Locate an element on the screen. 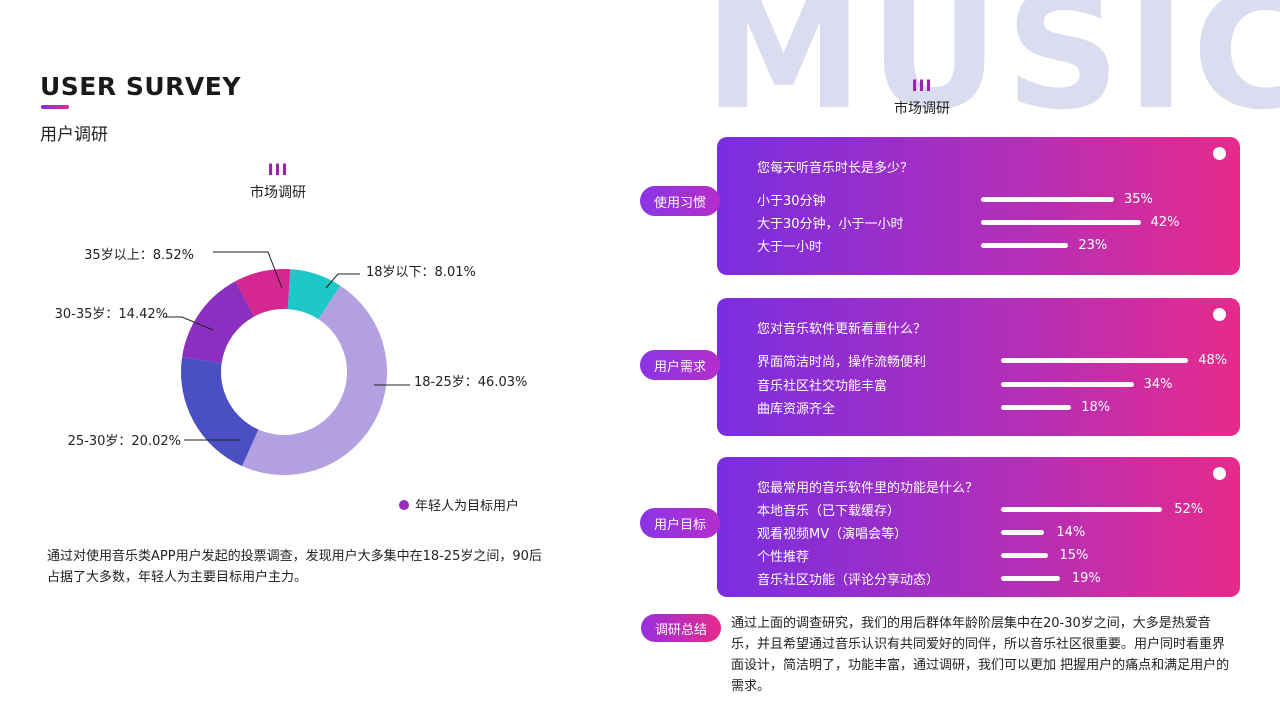 The height and width of the screenshot is (720, 1280). background-word: MUSIC is located at coordinates (992, 72).